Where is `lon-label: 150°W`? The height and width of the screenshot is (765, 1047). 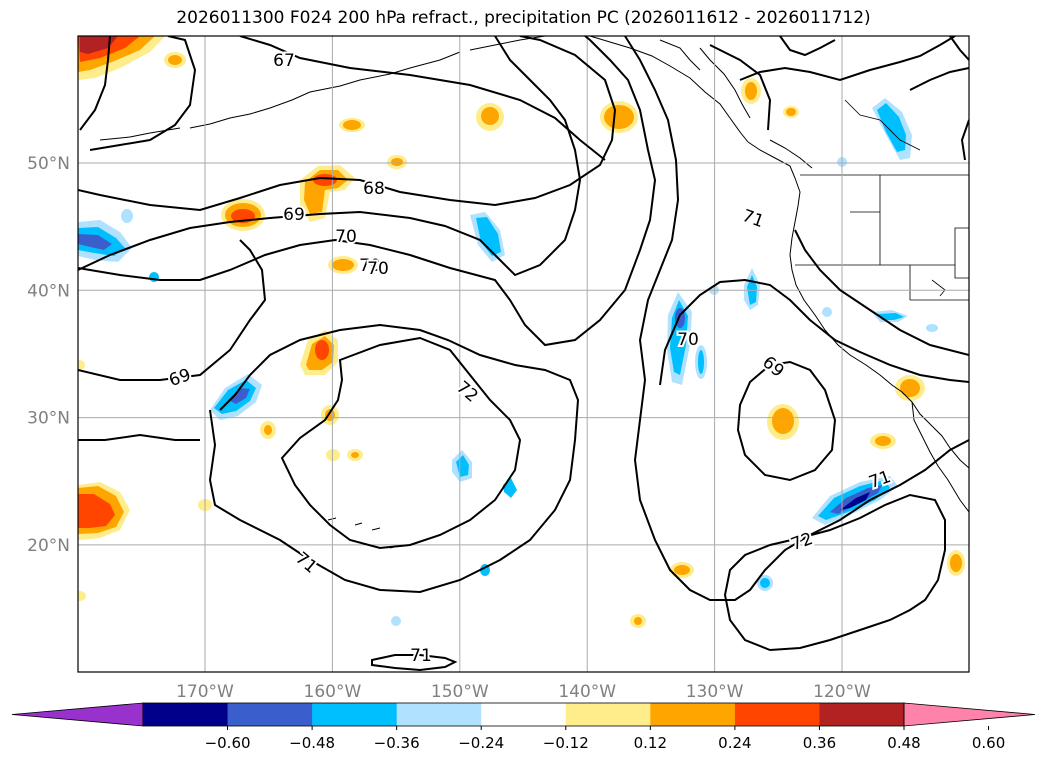 lon-label: 150°W is located at coordinates (460, 692).